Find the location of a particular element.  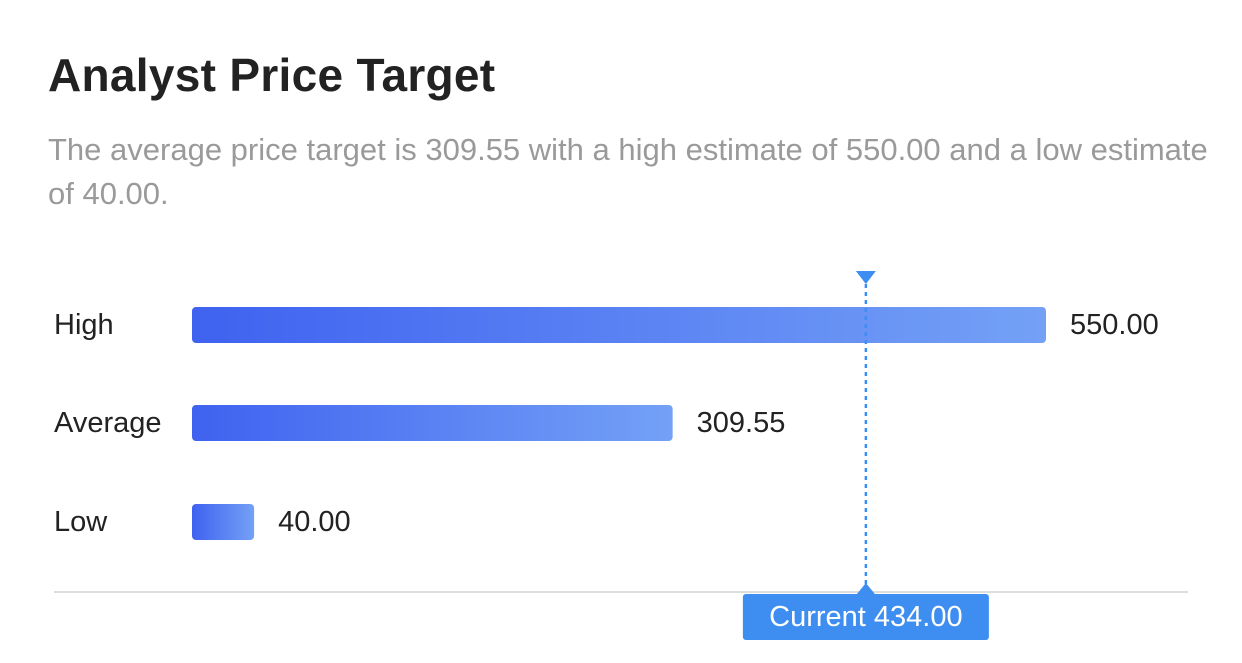

category-label-average: Average is located at coordinates (108, 423).